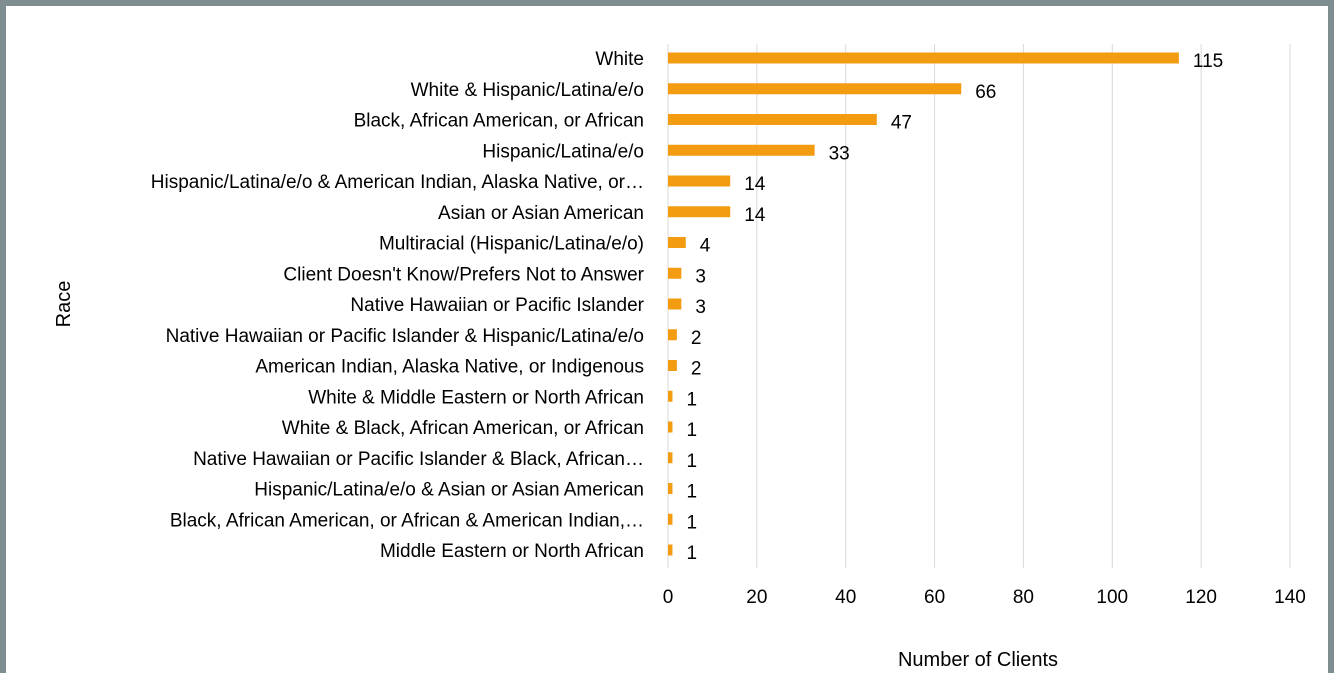 This screenshot has height=679, width=1334. Describe the element at coordinates (985, 92) in the screenshot. I see `data-label: 66` at that location.